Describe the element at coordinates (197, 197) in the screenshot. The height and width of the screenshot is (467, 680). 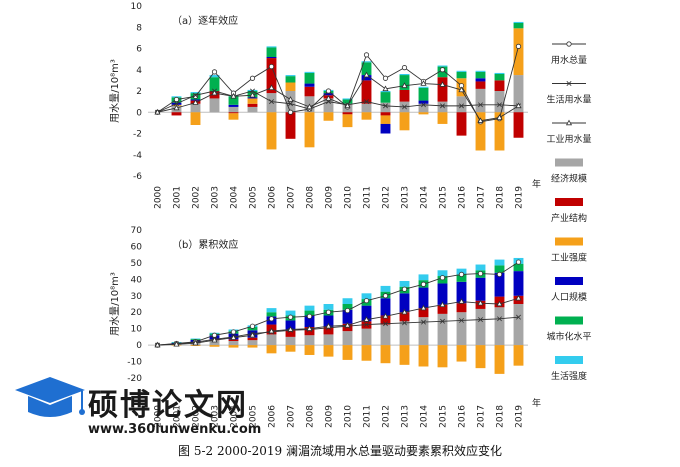
I see `x-tick-label-a: 2002` at that location.